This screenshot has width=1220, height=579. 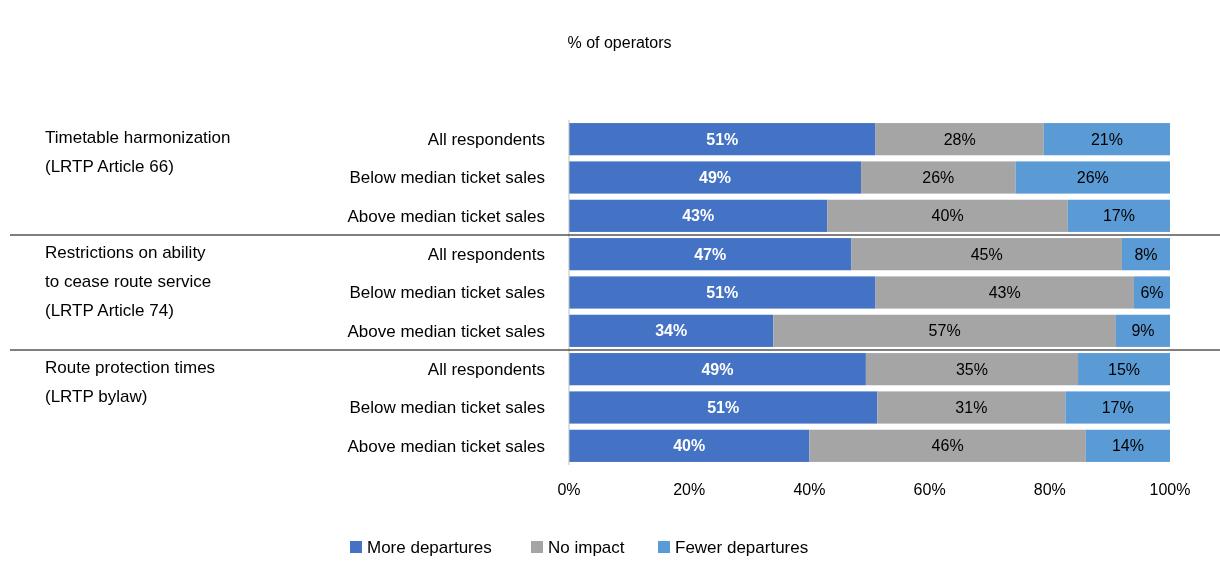 What do you see at coordinates (1143, 331) in the screenshot?
I see `data-label: 9%` at bounding box center [1143, 331].